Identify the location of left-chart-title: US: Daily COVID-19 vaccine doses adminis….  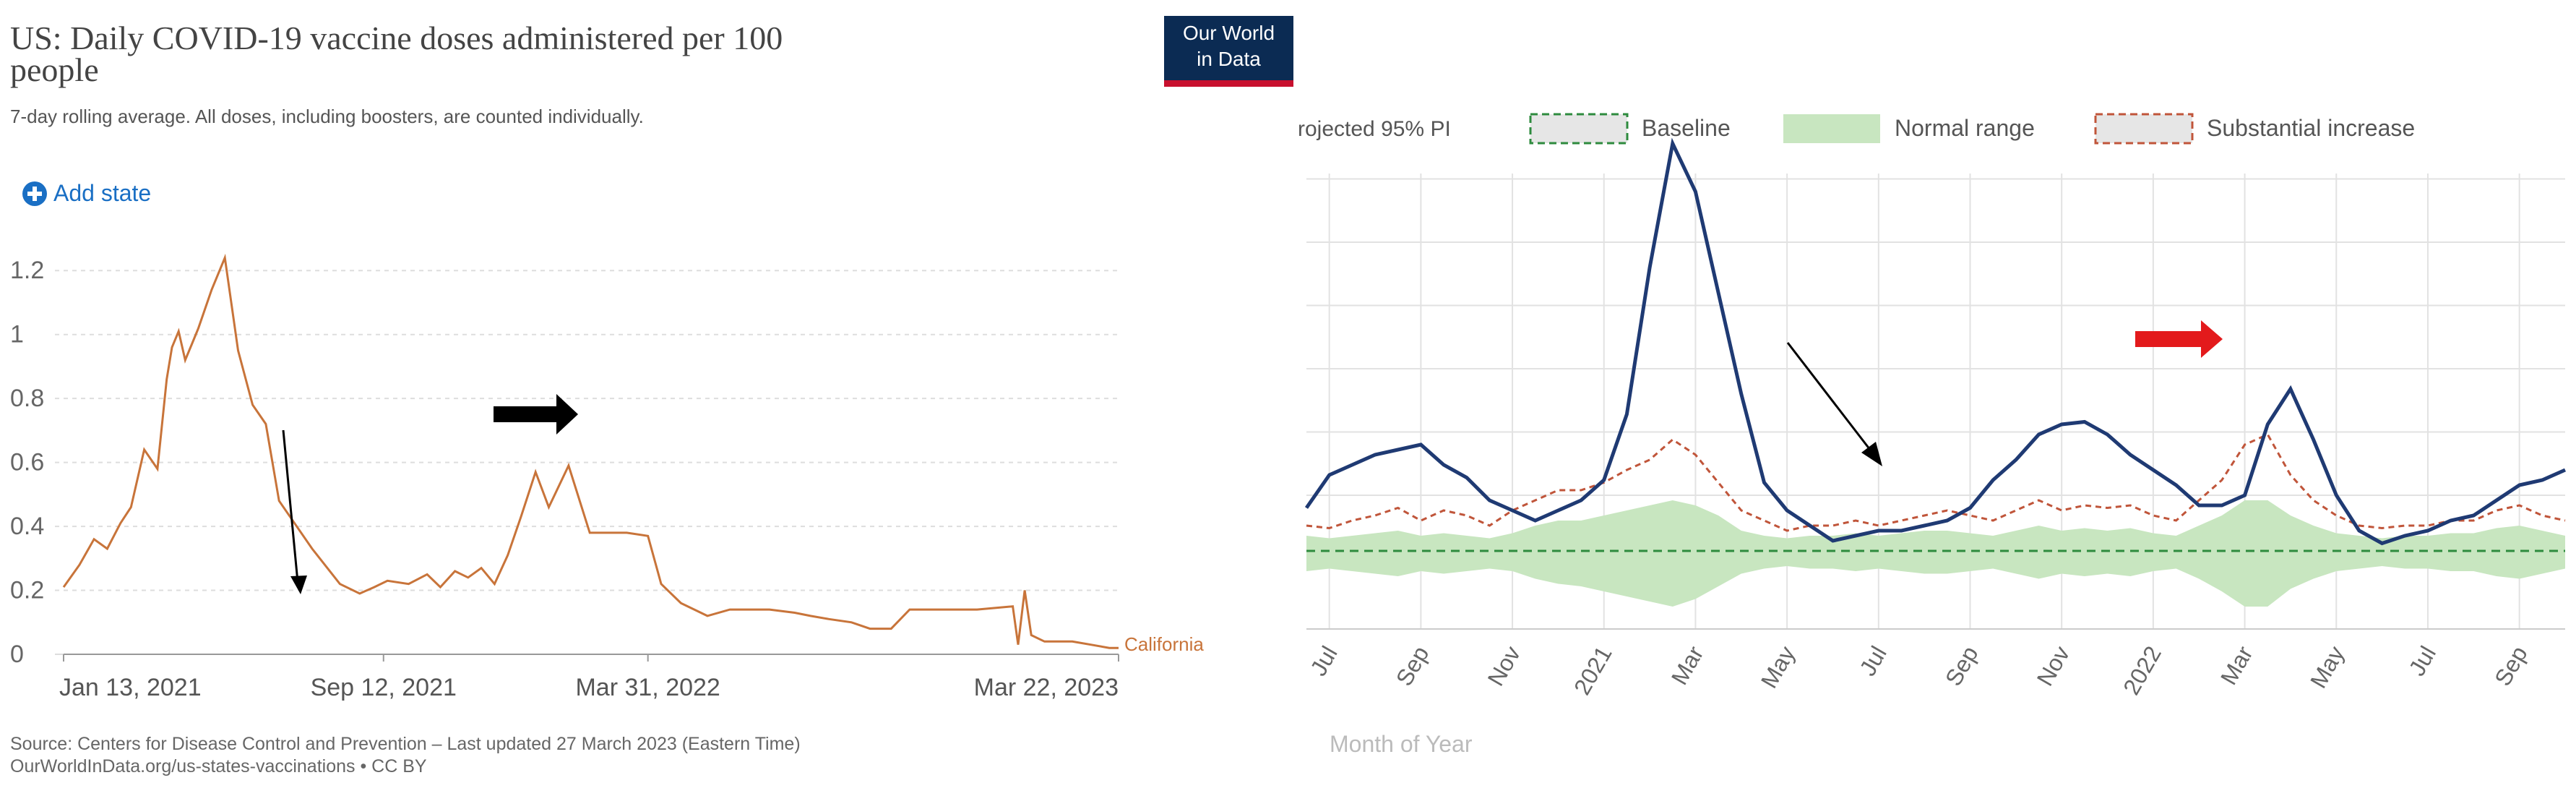
(396, 38).